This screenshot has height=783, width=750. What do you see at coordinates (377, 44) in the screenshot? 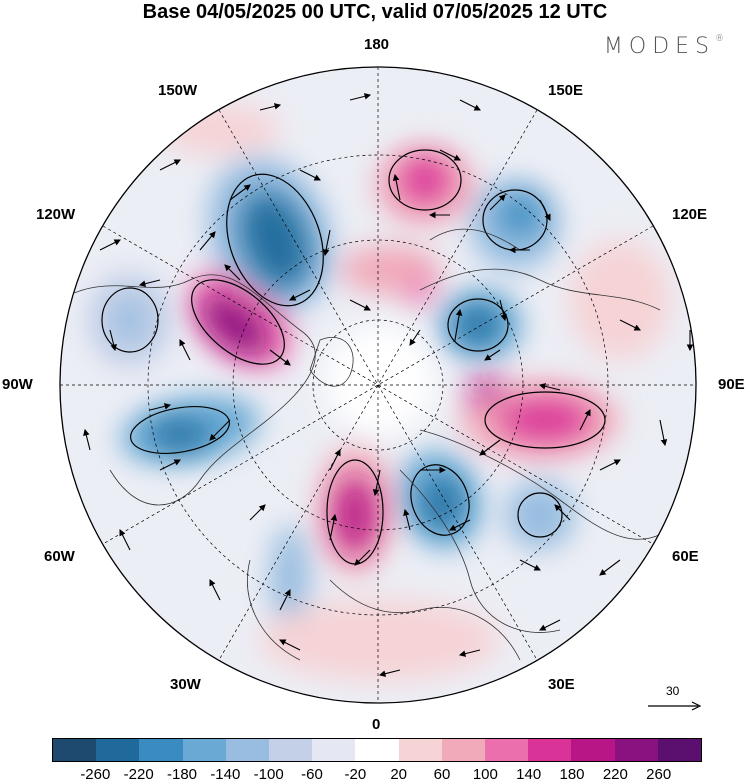
I see `lon-label-180: 180` at bounding box center [377, 44].